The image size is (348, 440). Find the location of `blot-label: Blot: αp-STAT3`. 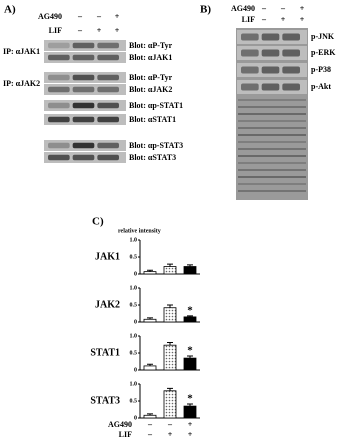

blot-label: Blot: αp-STAT3 is located at coordinates (156, 145).